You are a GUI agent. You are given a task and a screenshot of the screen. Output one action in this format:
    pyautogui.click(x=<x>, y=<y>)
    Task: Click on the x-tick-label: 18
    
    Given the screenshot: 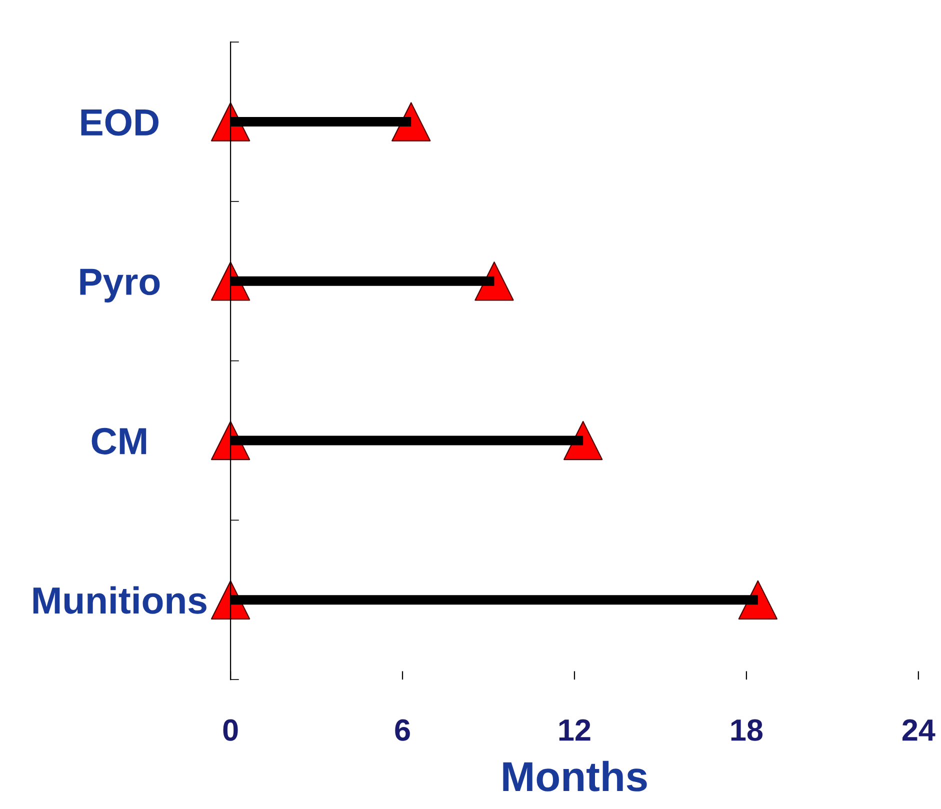 What is the action you would take?
    pyautogui.click(x=747, y=730)
    